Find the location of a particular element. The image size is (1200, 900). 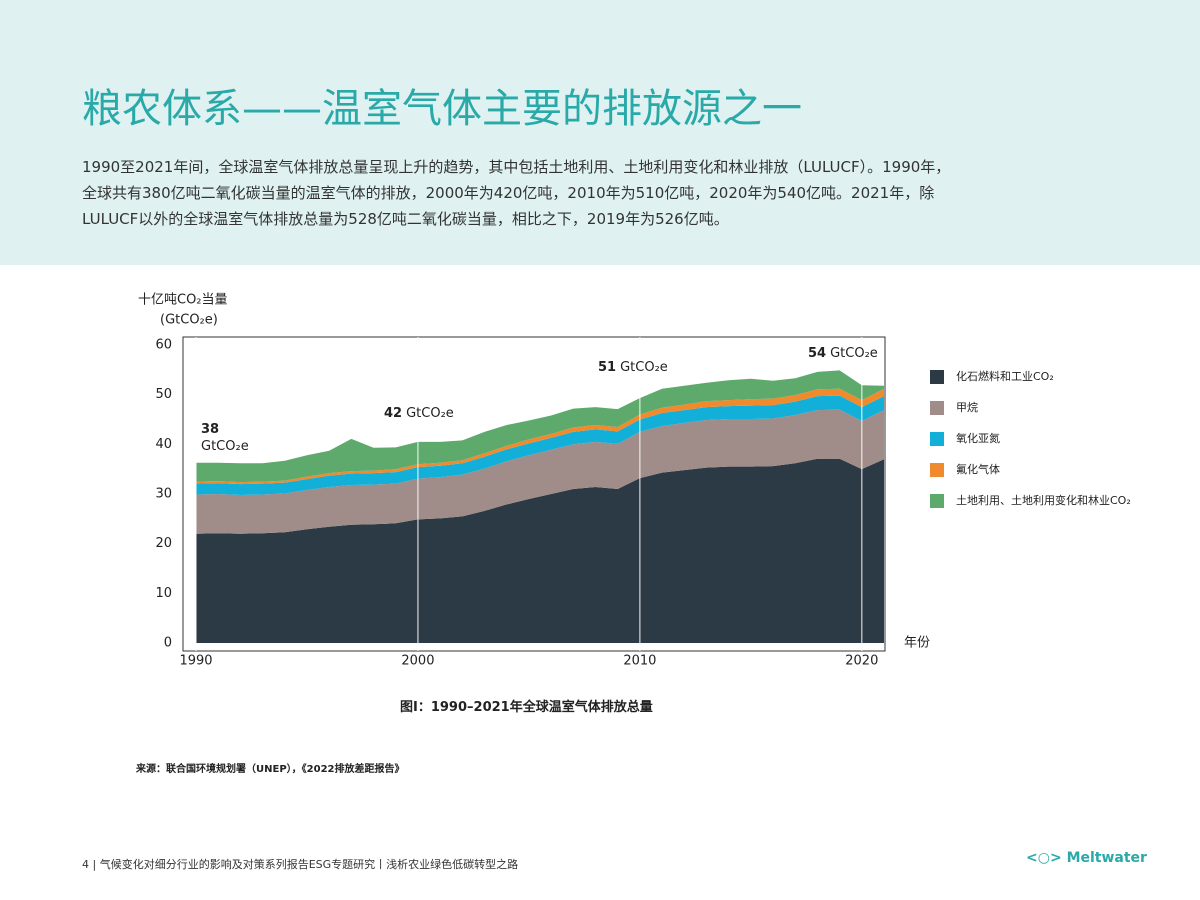

annotation-value: 38 is located at coordinates (210, 429).